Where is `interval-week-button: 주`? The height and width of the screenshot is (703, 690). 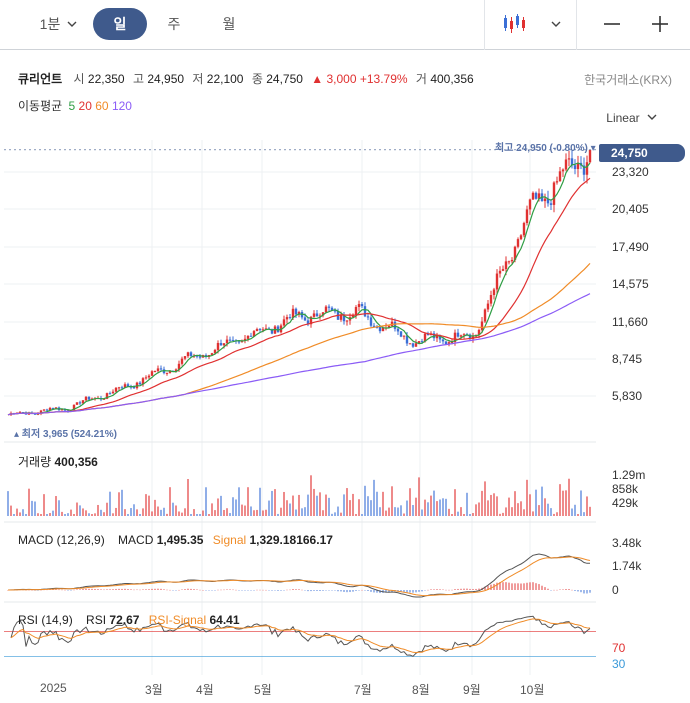 interval-week-button: 주 is located at coordinates (174, 24).